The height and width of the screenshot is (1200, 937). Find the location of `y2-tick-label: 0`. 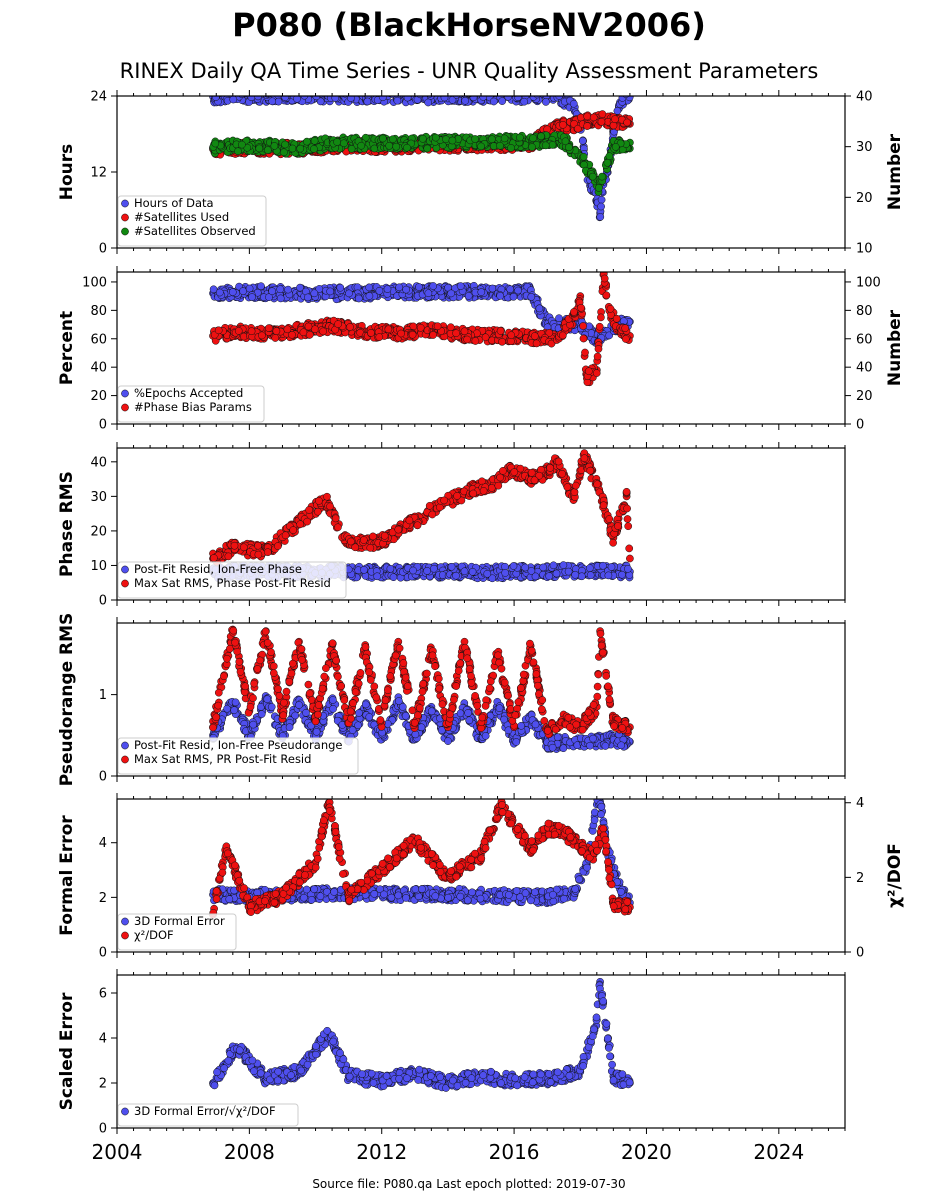

y2-tick-label: 0 is located at coordinates (860, 425).